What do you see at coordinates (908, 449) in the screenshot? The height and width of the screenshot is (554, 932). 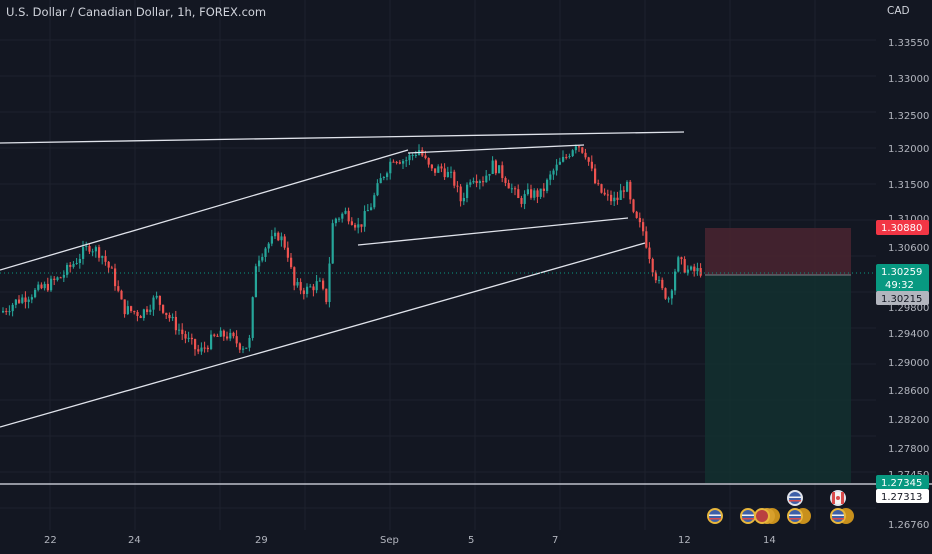 I see `price-tick-label: 1.27800` at bounding box center [908, 449].